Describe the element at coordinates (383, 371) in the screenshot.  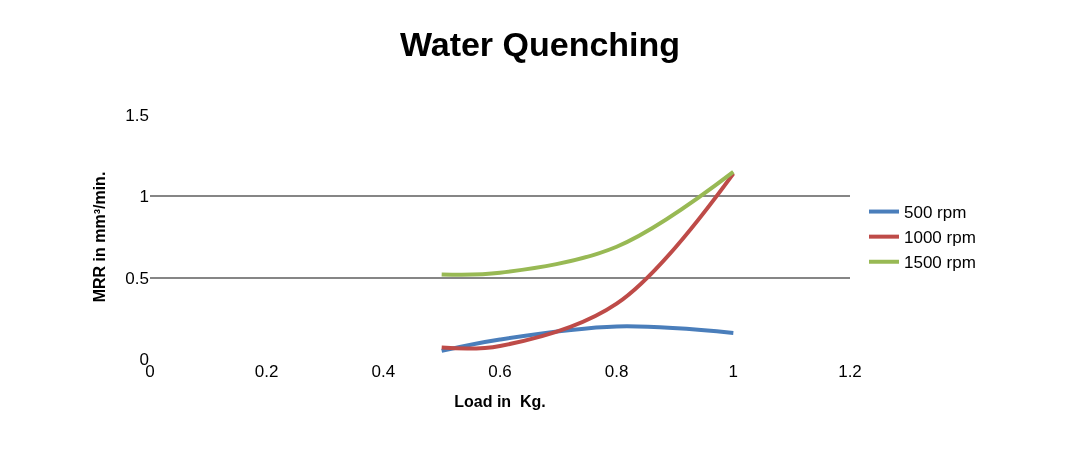
I see `x-tick-label: 0.4` at that location.